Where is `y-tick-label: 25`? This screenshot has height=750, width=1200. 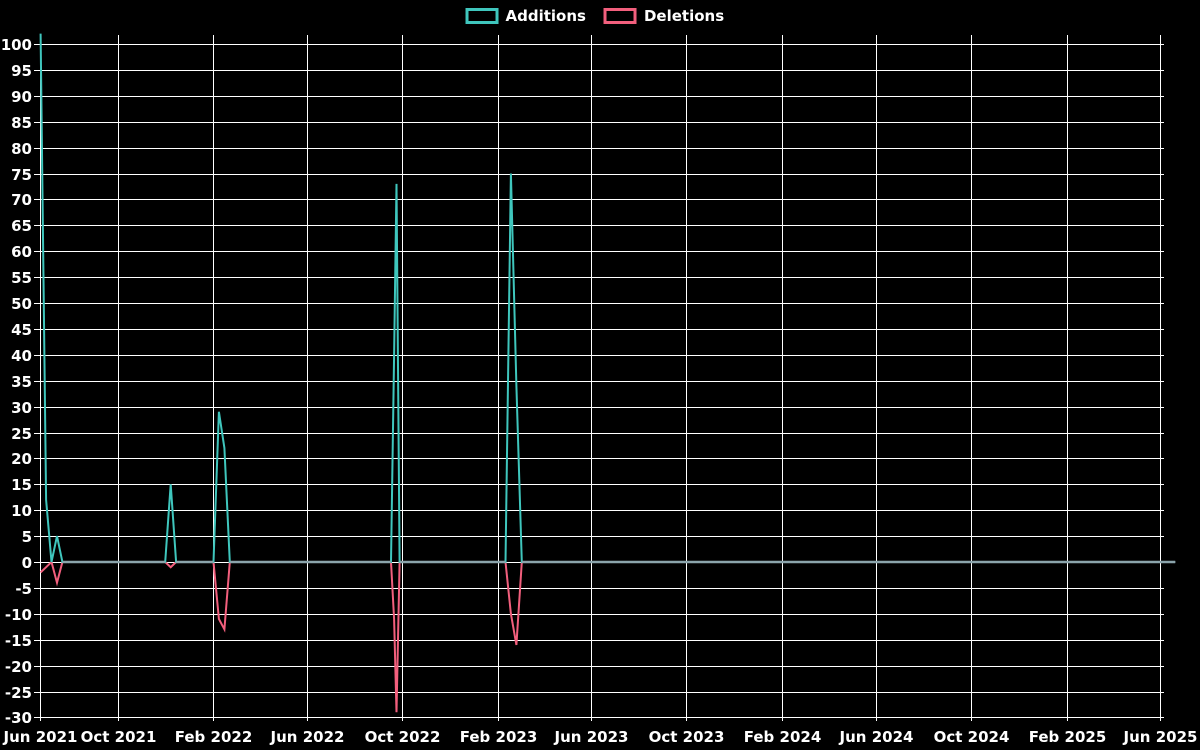
y-tick-label: 25 is located at coordinates (21, 434).